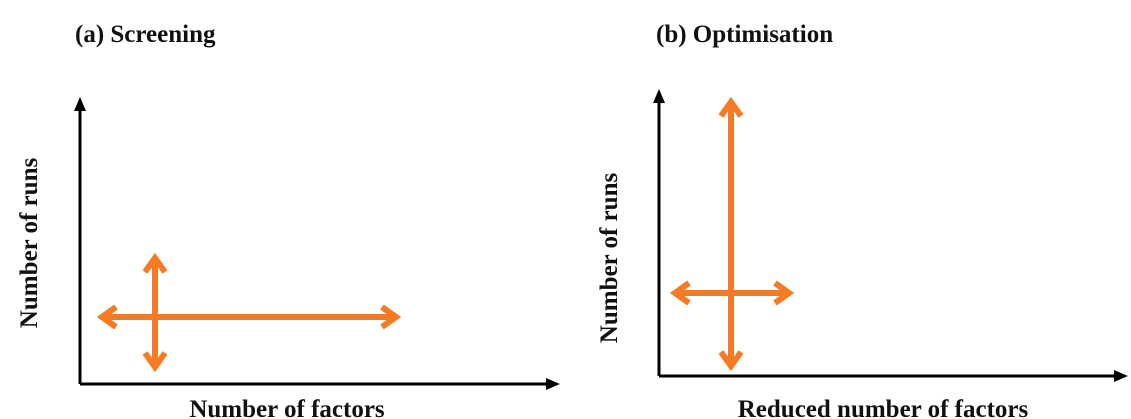 The height and width of the screenshot is (419, 1131). I want to click on y-axis-label-optimisation: Number of runs, so click(609, 258).